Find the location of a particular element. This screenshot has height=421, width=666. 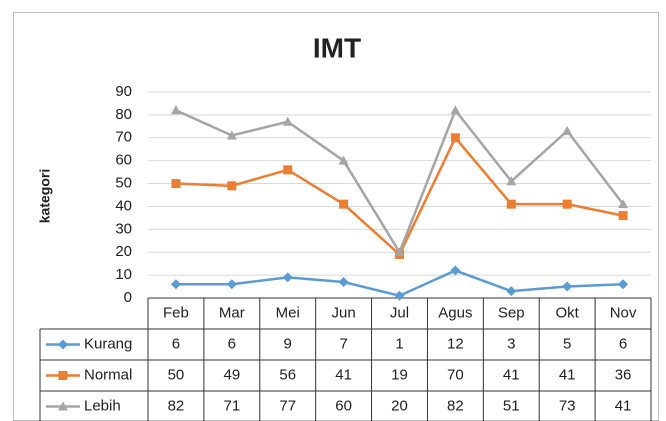

chart-title: IMT is located at coordinates (337, 47).